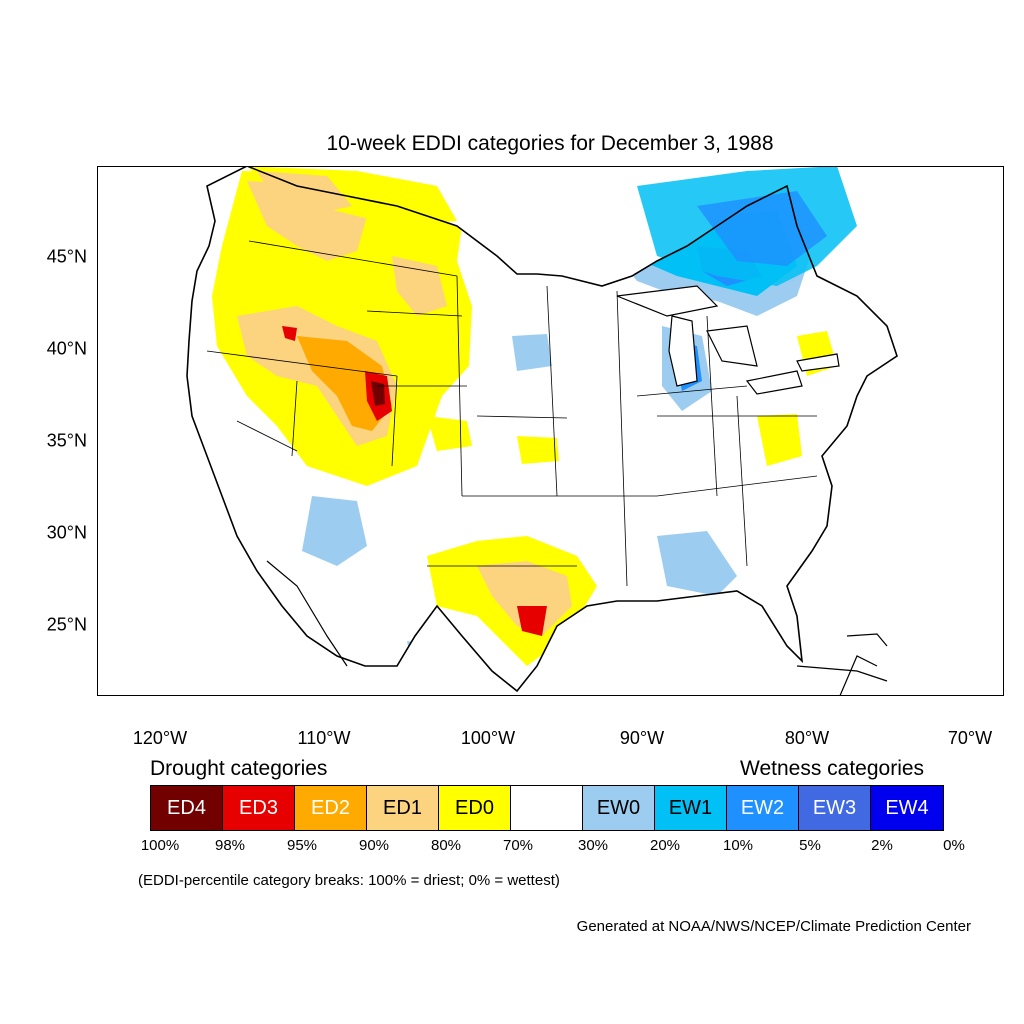  Describe the element at coordinates (446, 845) in the screenshot. I see `percentile-label: 80%` at that location.